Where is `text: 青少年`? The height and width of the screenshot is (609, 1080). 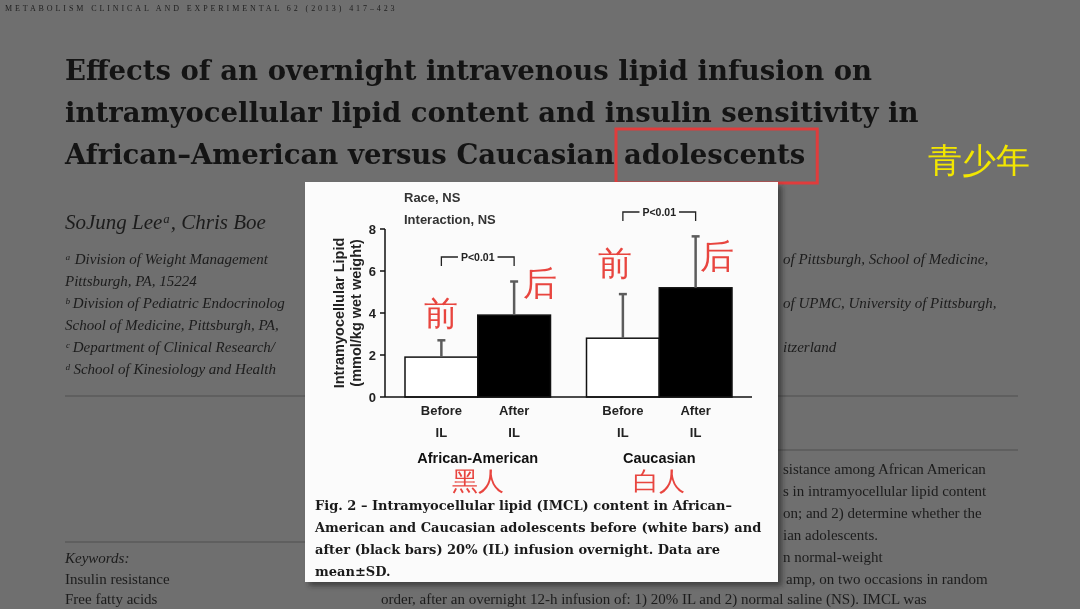 text: 青少年 is located at coordinates (979, 160).